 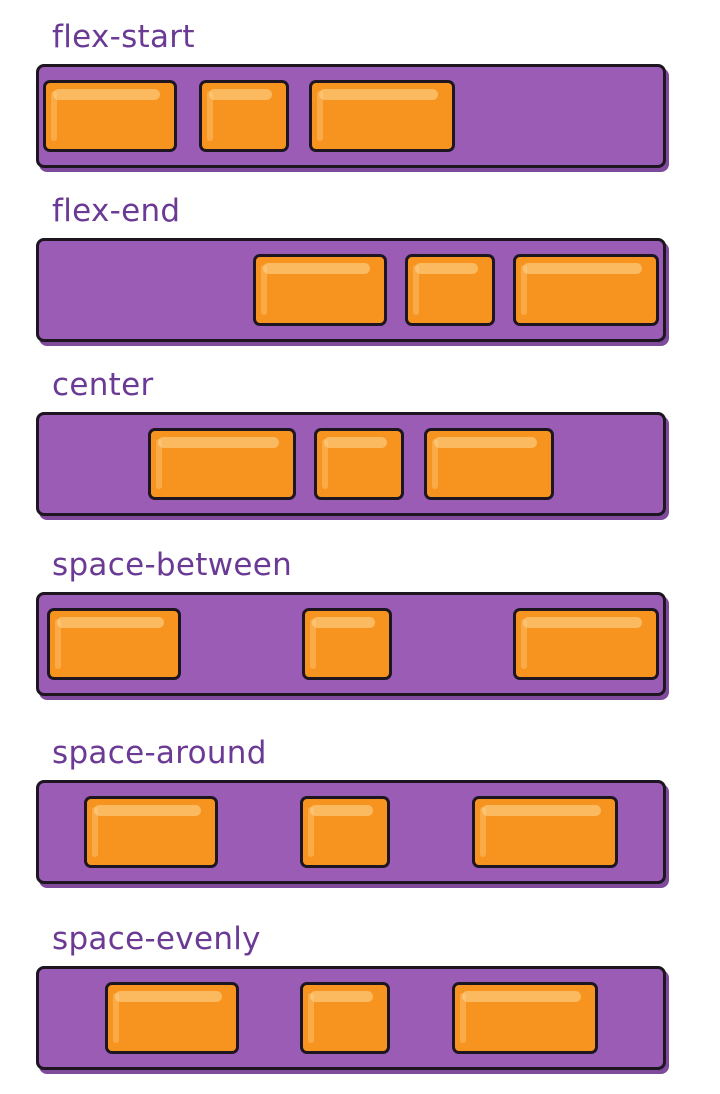 I want to click on section-label: flex-start, so click(x=123, y=37).